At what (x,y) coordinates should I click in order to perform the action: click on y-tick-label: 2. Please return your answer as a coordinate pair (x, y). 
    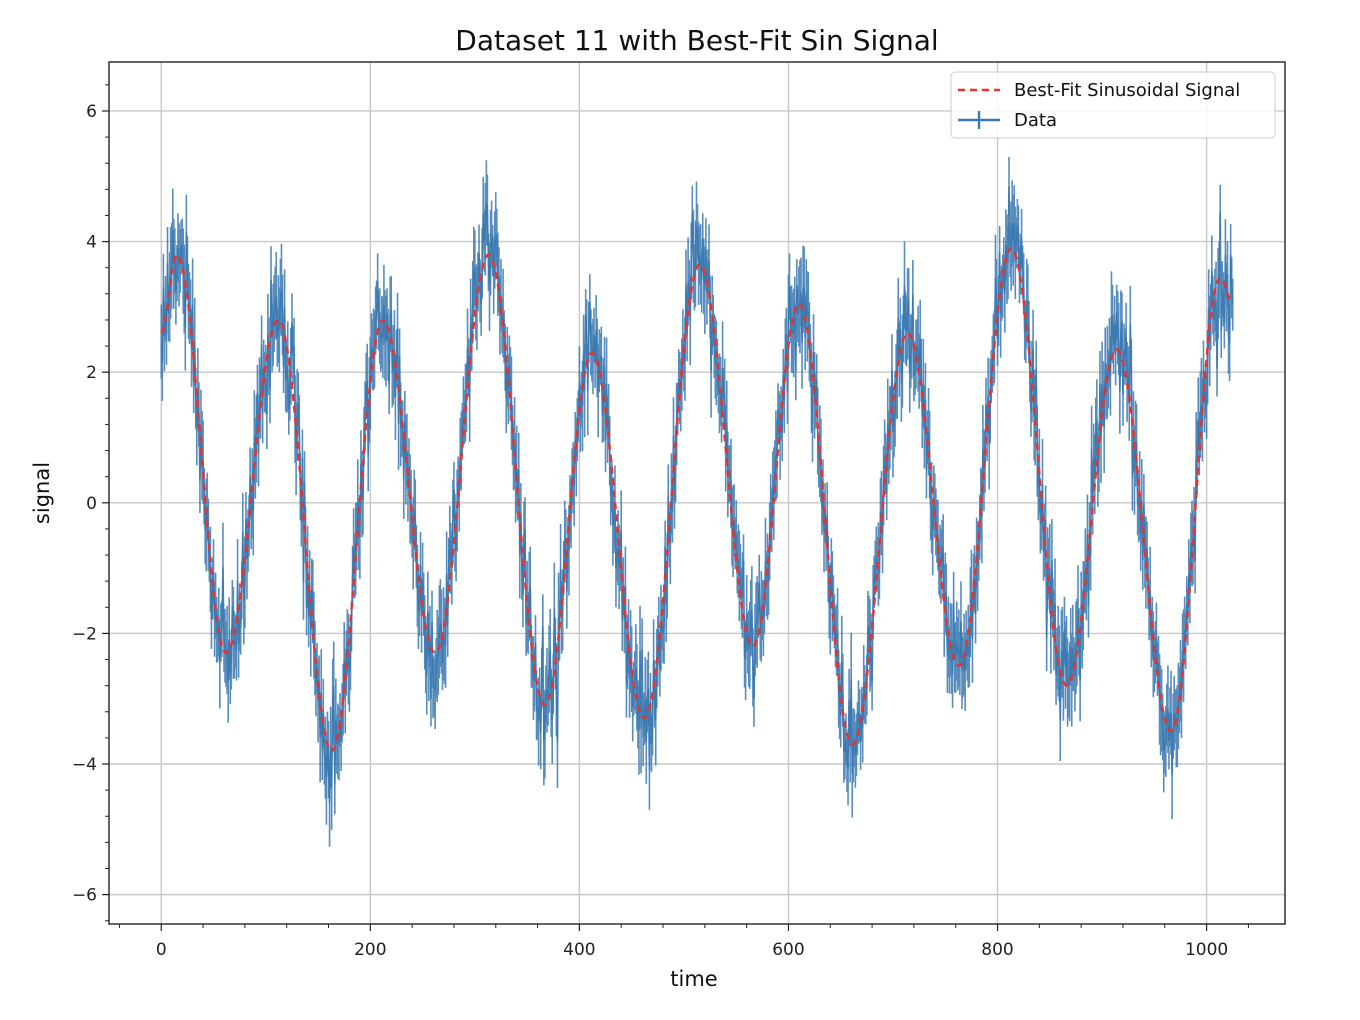
    Looking at the image, I should click on (91, 373).